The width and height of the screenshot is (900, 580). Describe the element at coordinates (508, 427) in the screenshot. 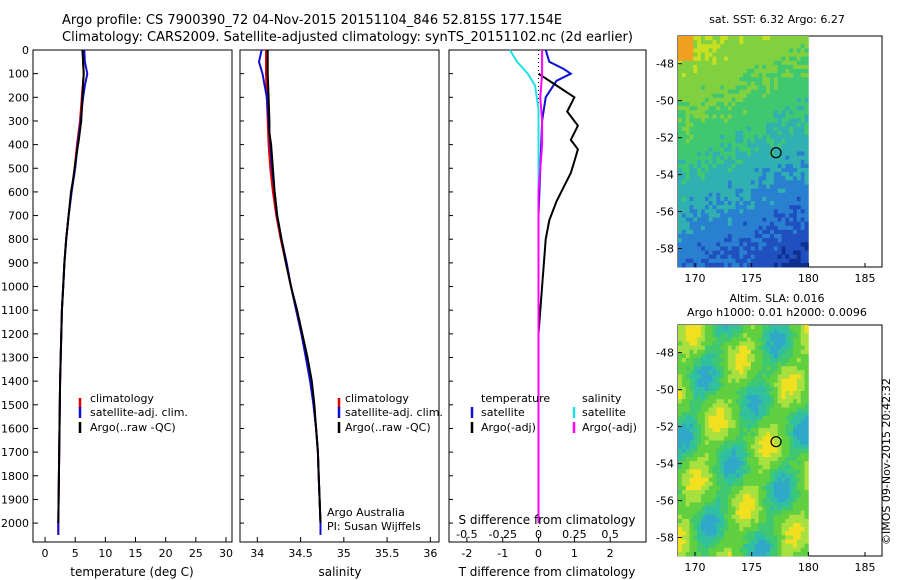

I see `legend-label-t-argo: Argo(-adj)` at that location.